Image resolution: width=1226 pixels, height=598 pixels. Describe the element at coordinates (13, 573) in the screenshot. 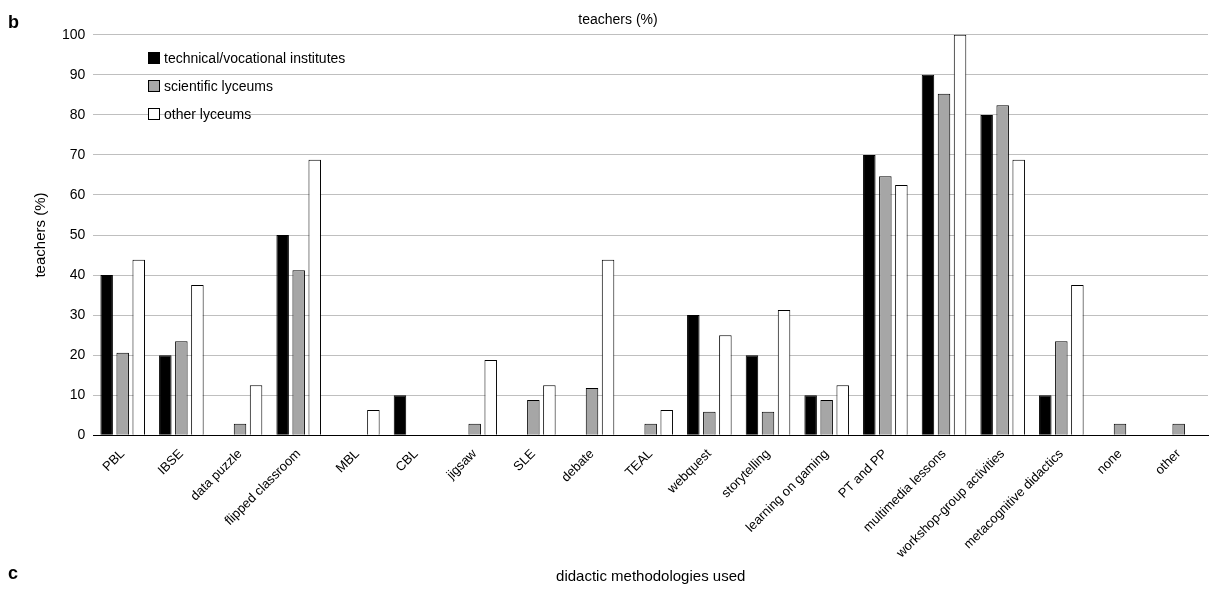

I see `text: c` at that location.